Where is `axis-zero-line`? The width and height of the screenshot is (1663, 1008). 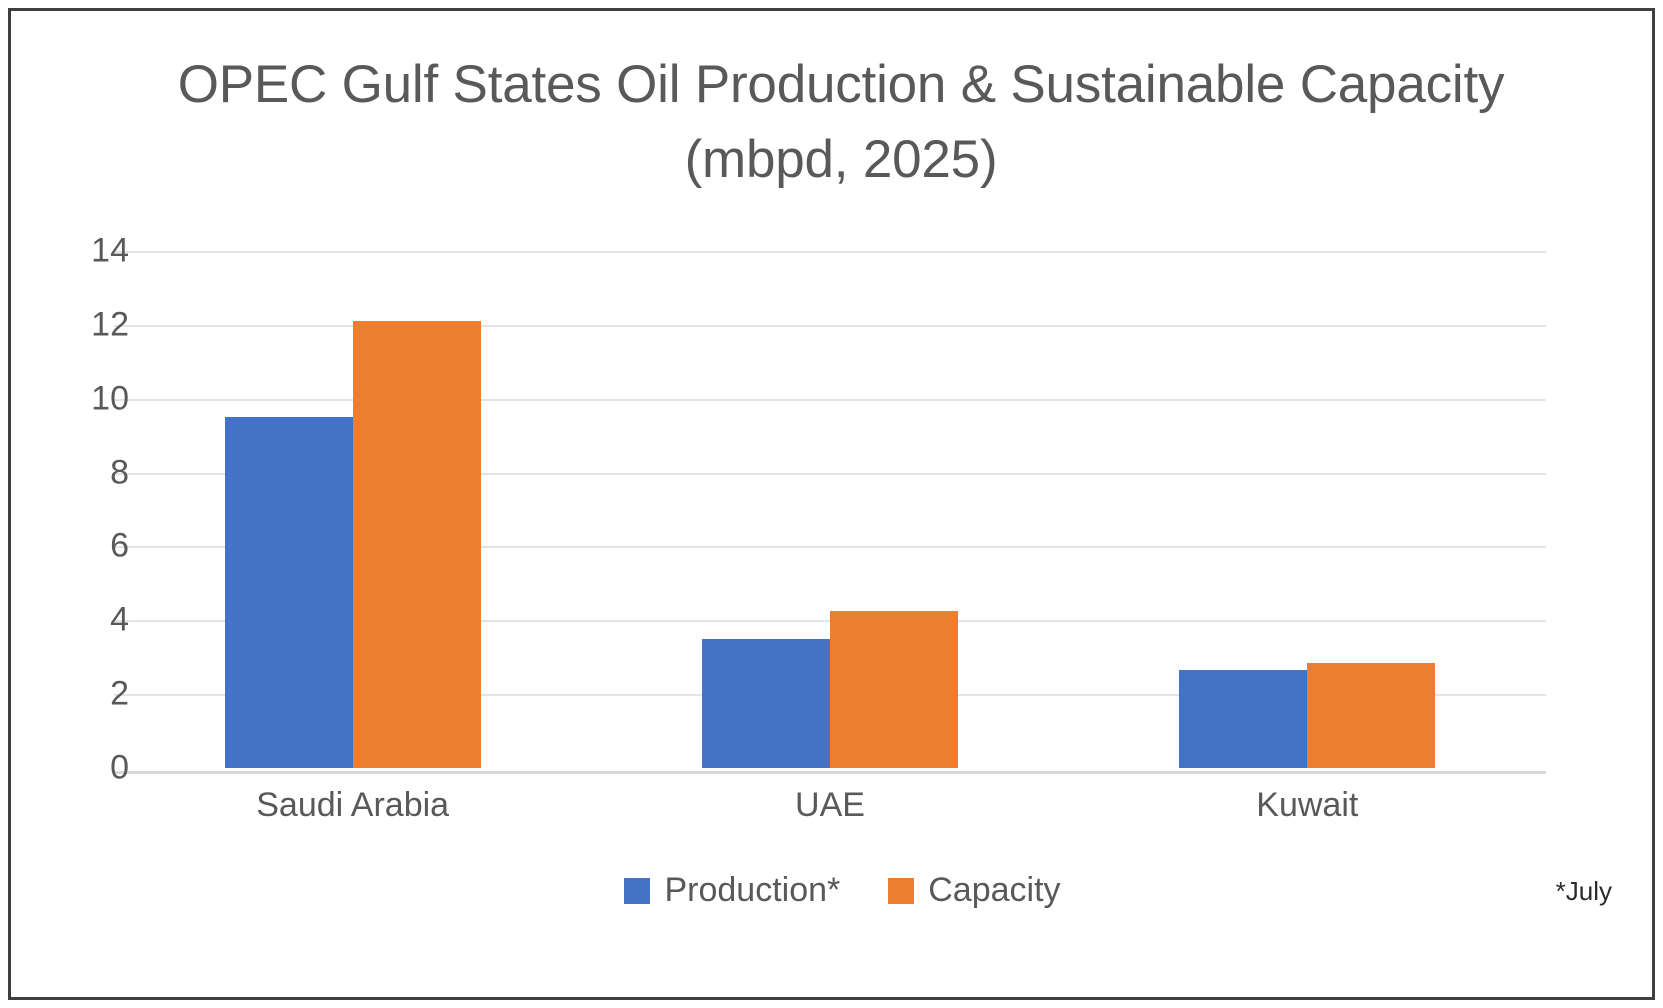
axis-zero-line is located at coordinates (830, 772).